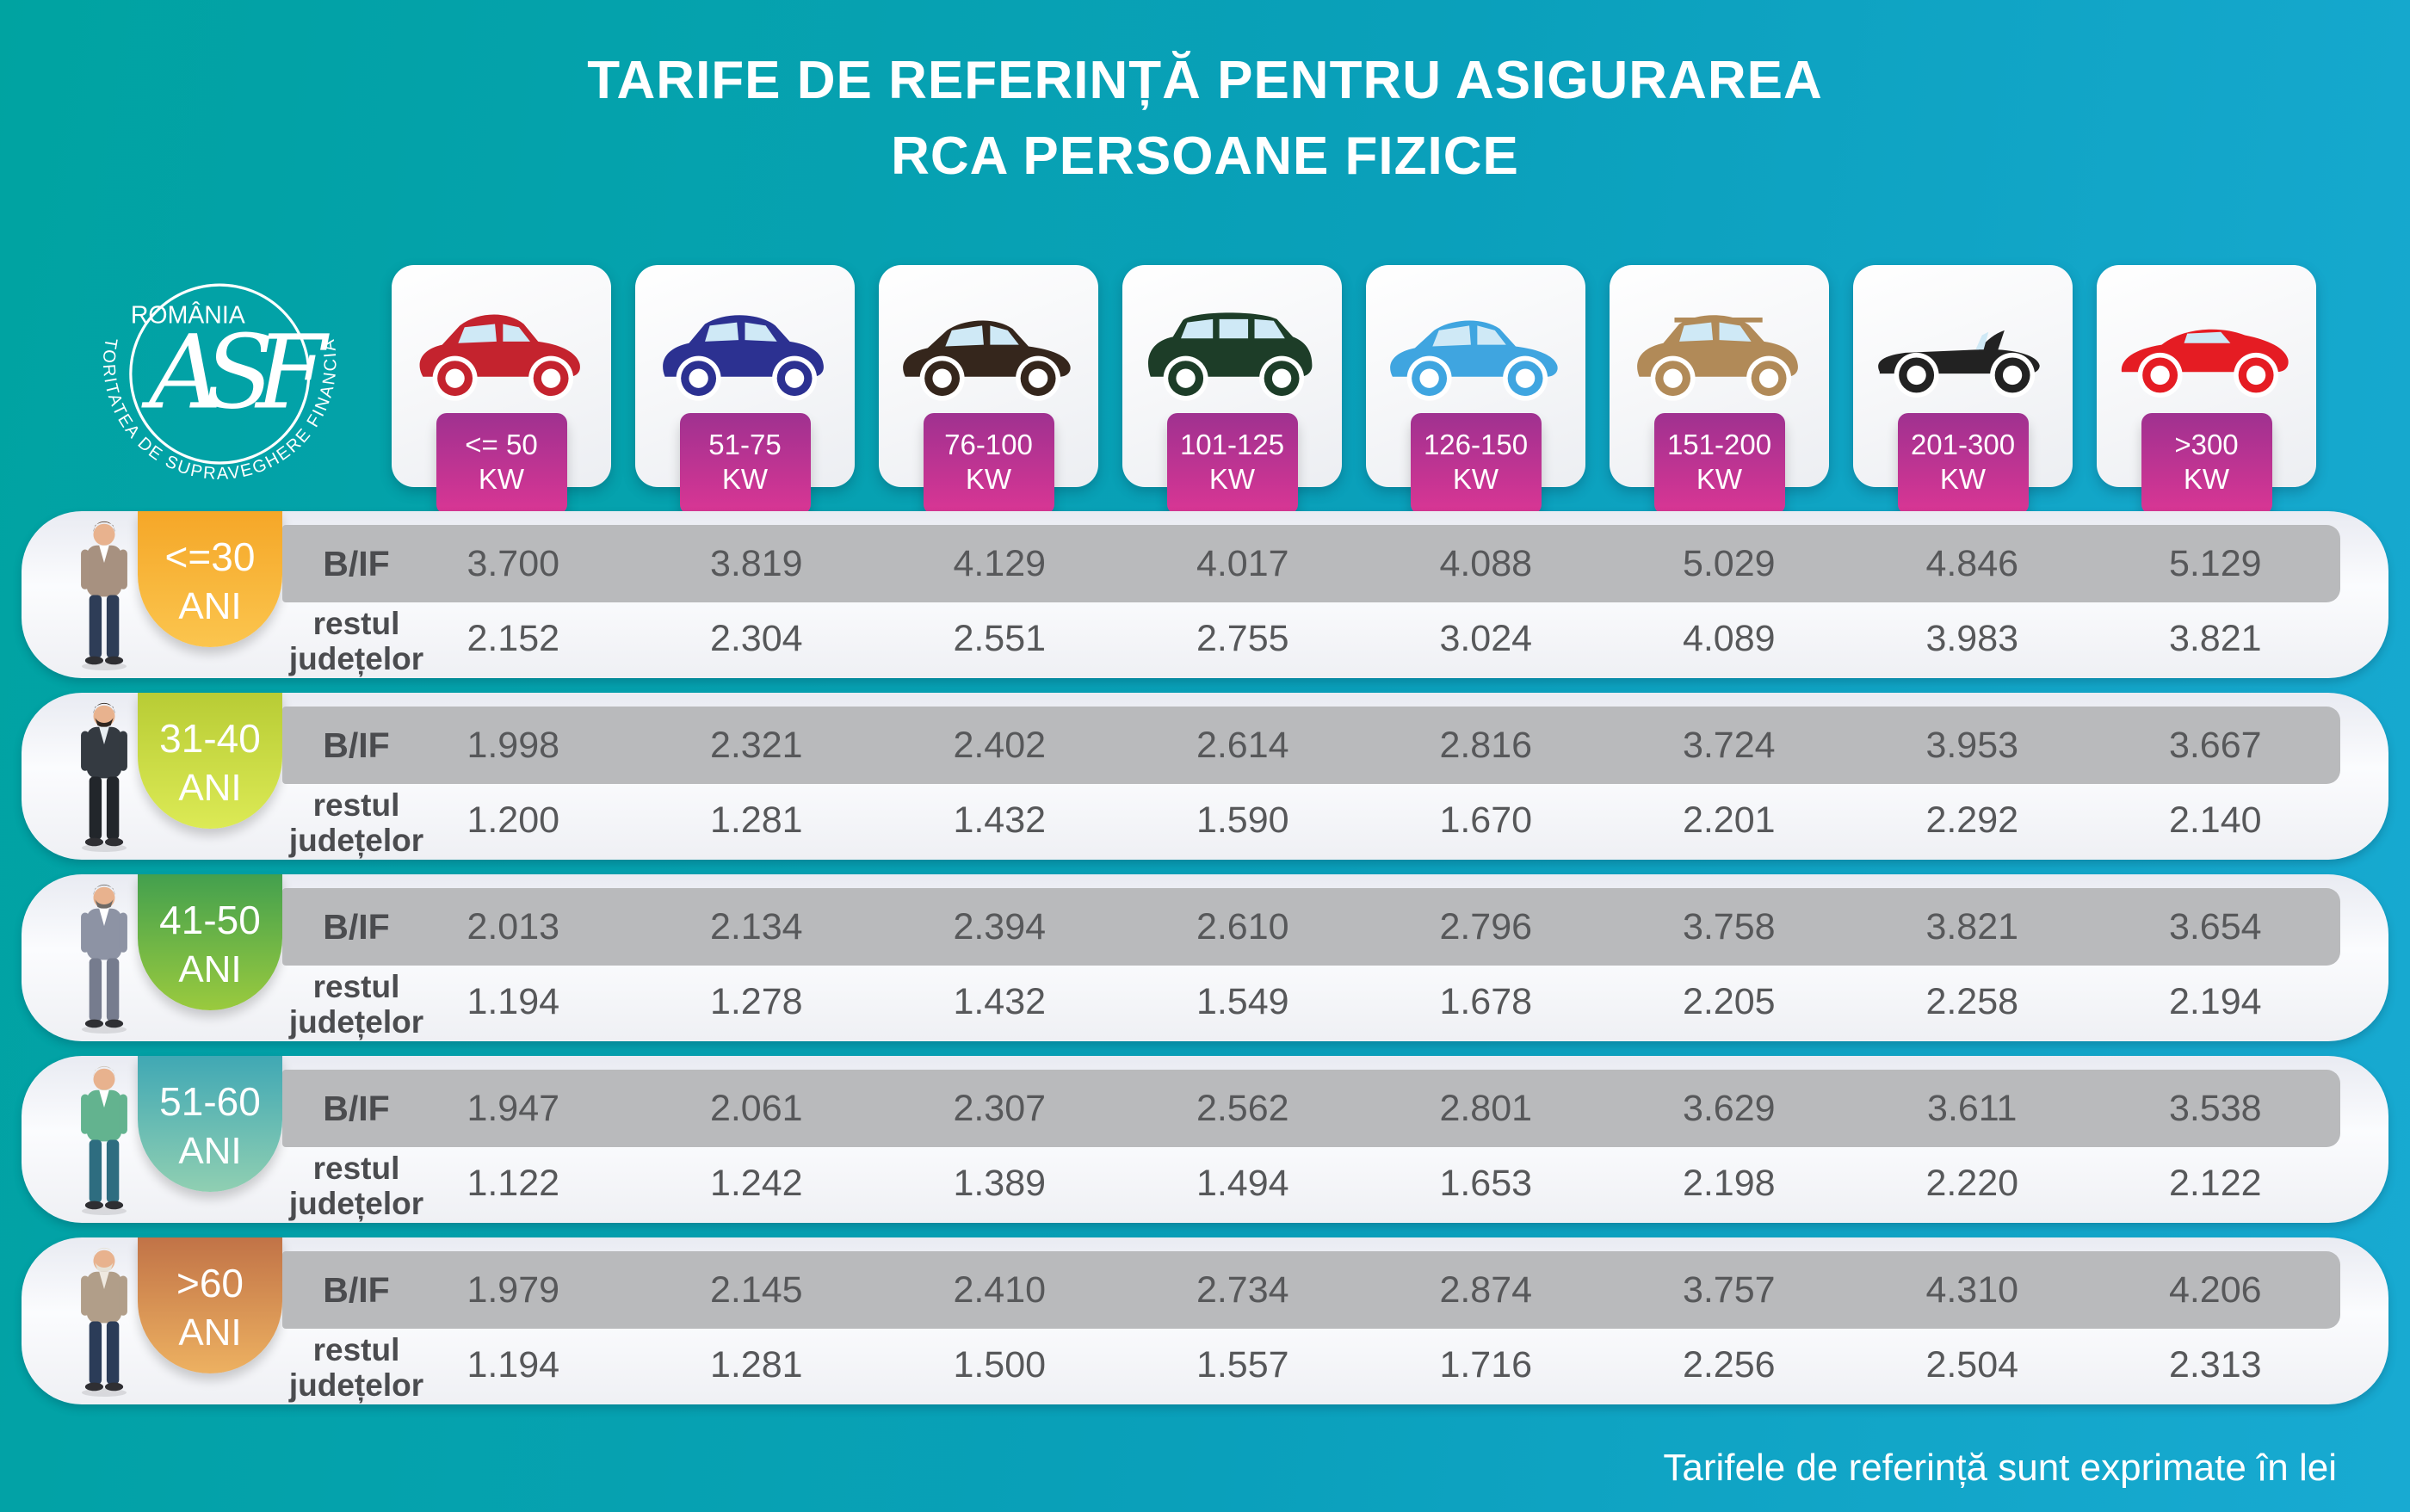  What do you see at coordinates (756, 820) in the screenshot?
I see `tariff-value-rest: 1.281` at bounding box center [756, 820].